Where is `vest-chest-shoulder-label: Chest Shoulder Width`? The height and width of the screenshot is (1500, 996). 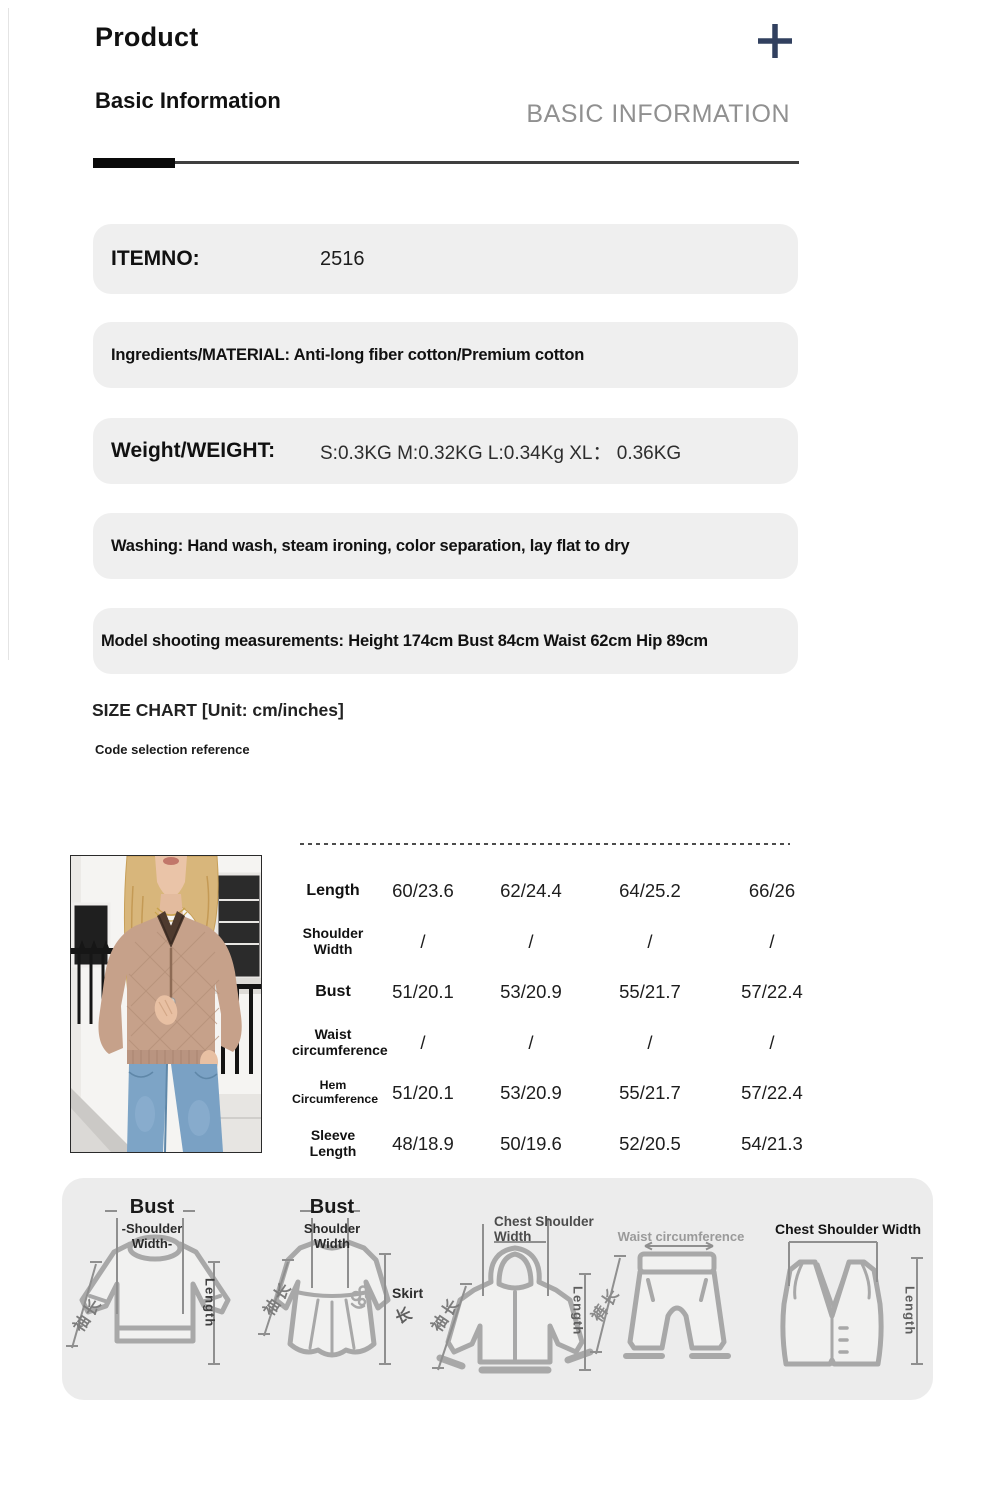
vest-chest-shoulder-label: Chest Shoulder Width is located at coordinates (848, 1229).